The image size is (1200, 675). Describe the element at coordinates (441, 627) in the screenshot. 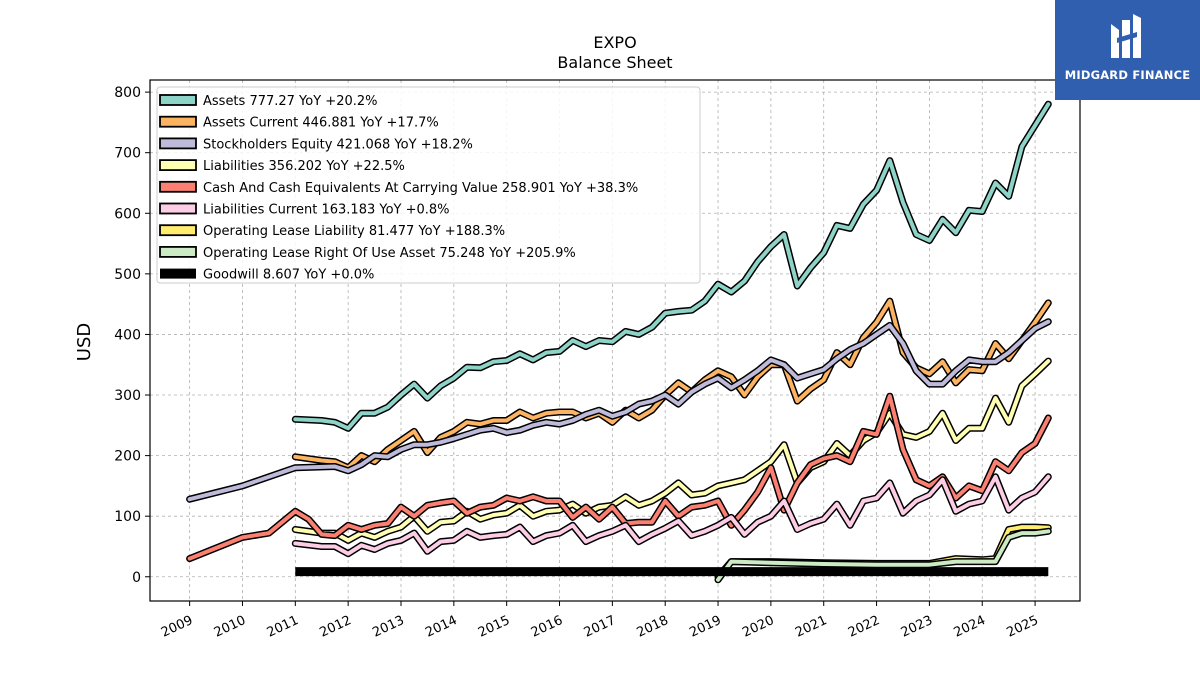

I see `x-tick-label: 2014` at that location.